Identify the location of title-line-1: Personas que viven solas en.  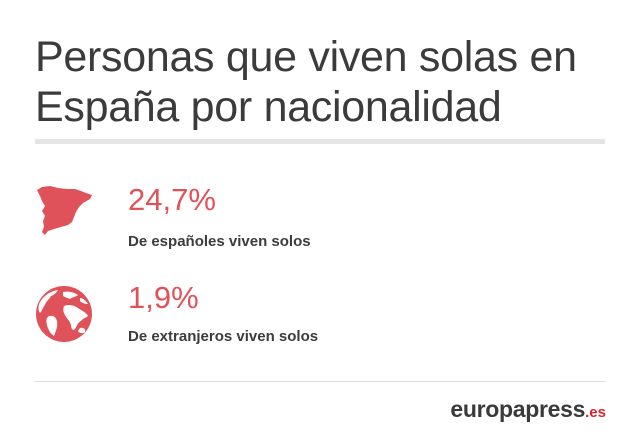
(306, 57).